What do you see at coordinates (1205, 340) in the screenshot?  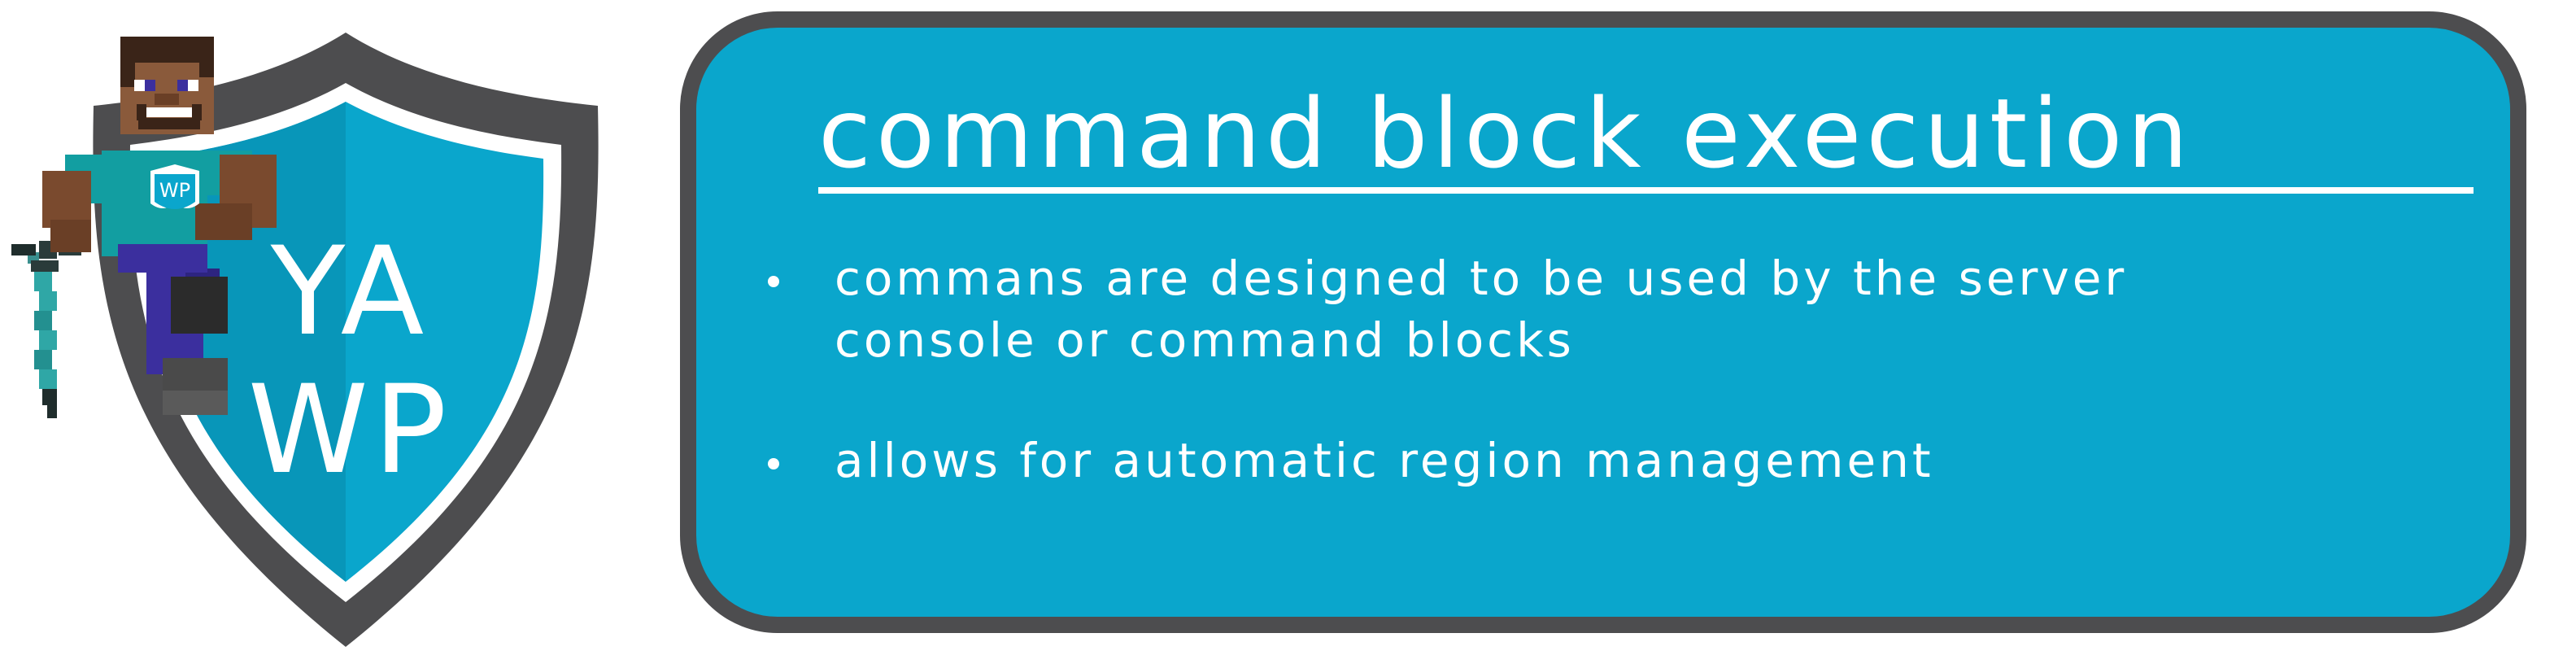 I see `bullet-line: CONSOLE OR COMMAND BLOCKS` at bounding box center [1205, 340].